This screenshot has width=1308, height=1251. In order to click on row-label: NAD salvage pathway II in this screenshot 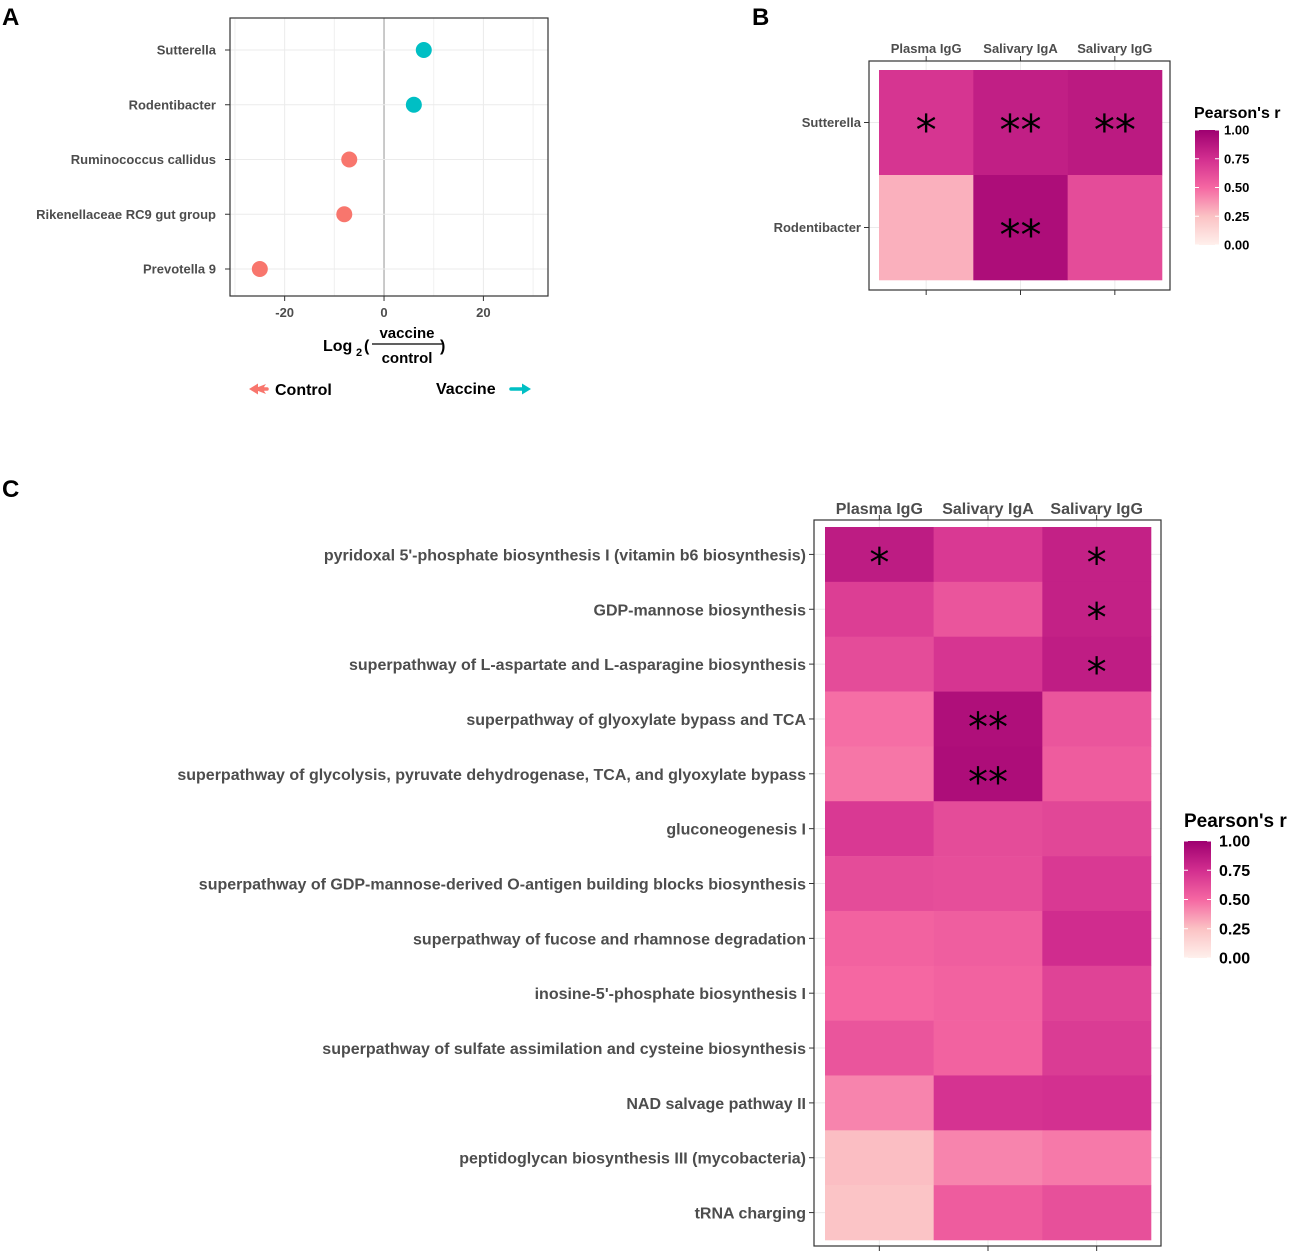, I will do `click(716, 1104)`.